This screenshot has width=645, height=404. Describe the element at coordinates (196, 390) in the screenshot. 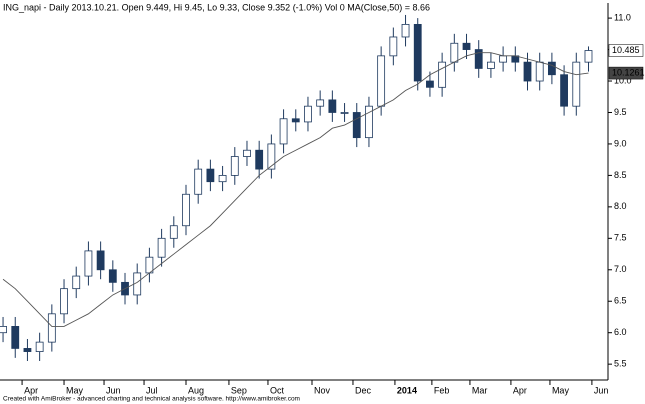

I see `x-tick-label: Aug` at that location.